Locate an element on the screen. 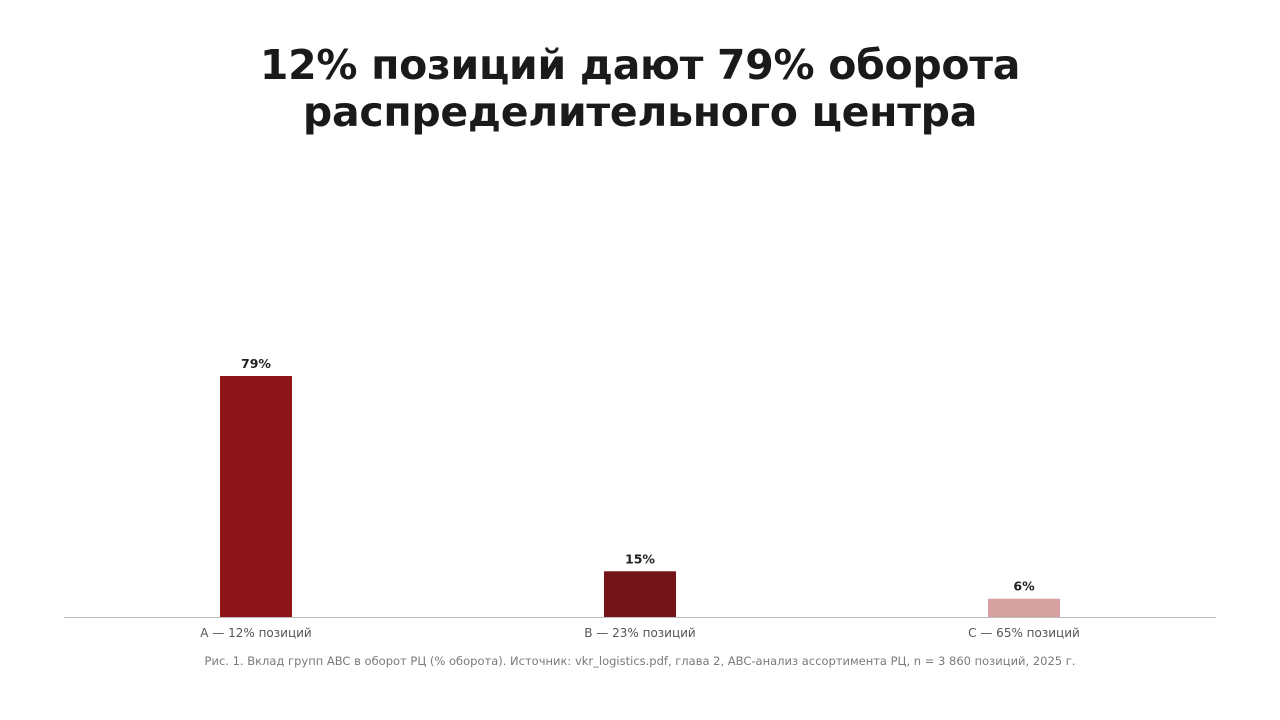 Image resolution: width=1280 pixels, height=720 pixels. chart-title-line-1: 12% позиций дают 79% оборота is located at coordinates (640, 65).